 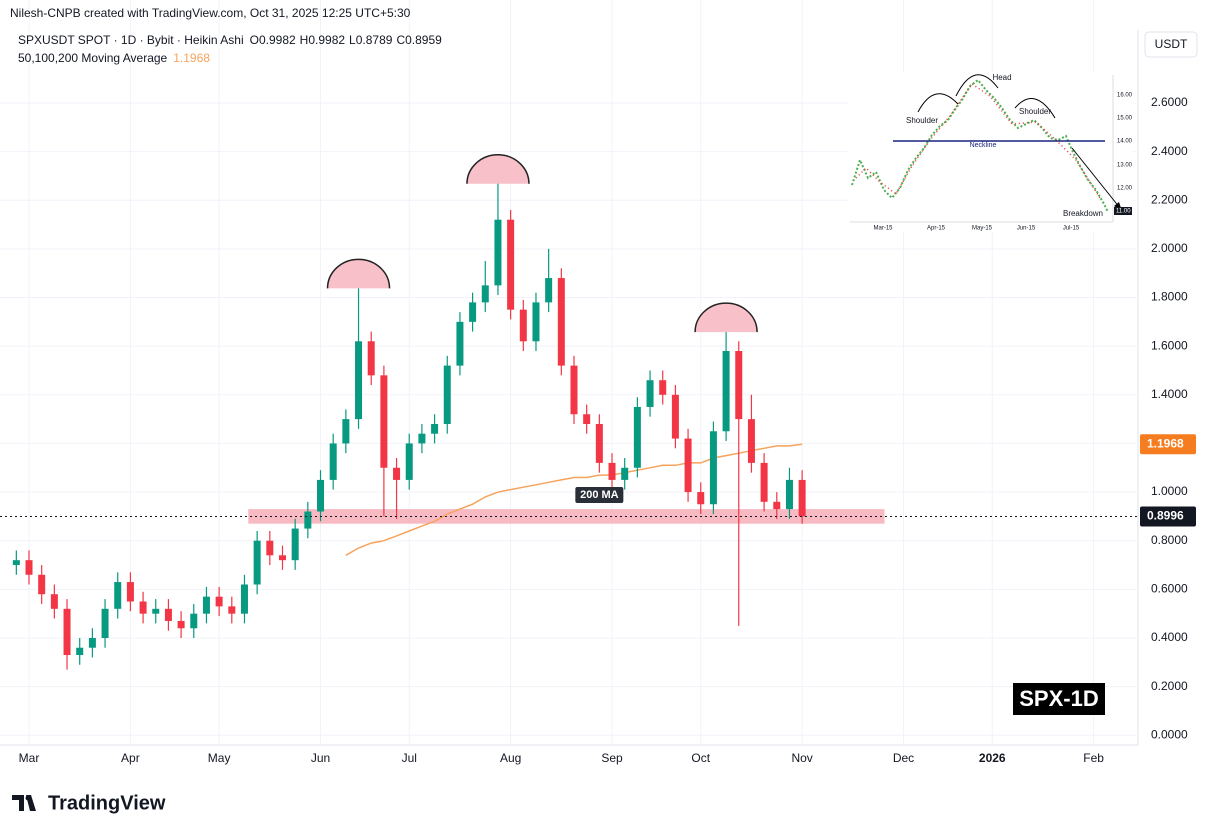 What do you see at coordinates (1169, 540) in the screenshot?
I see `y-tick-label: 0.8000` at bounding box center [1169, 540].